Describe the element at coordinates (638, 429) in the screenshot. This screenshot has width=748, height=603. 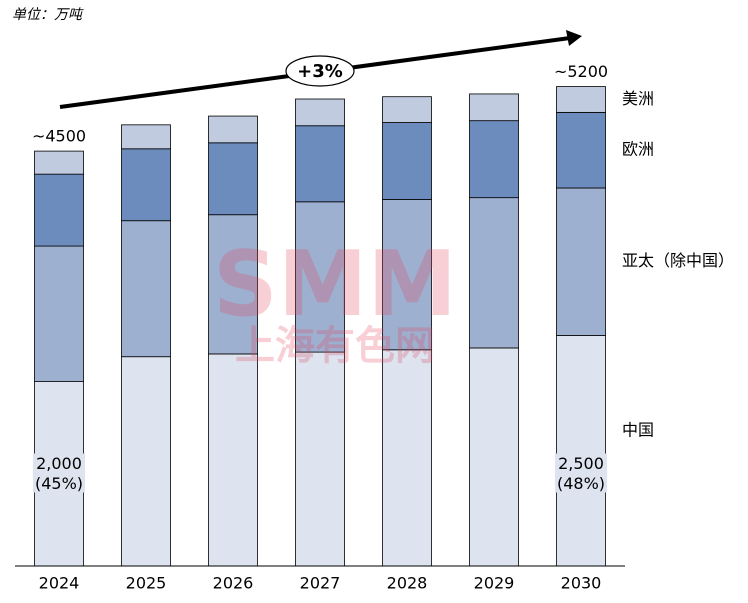
I see `legend-label: 中国` at that location.